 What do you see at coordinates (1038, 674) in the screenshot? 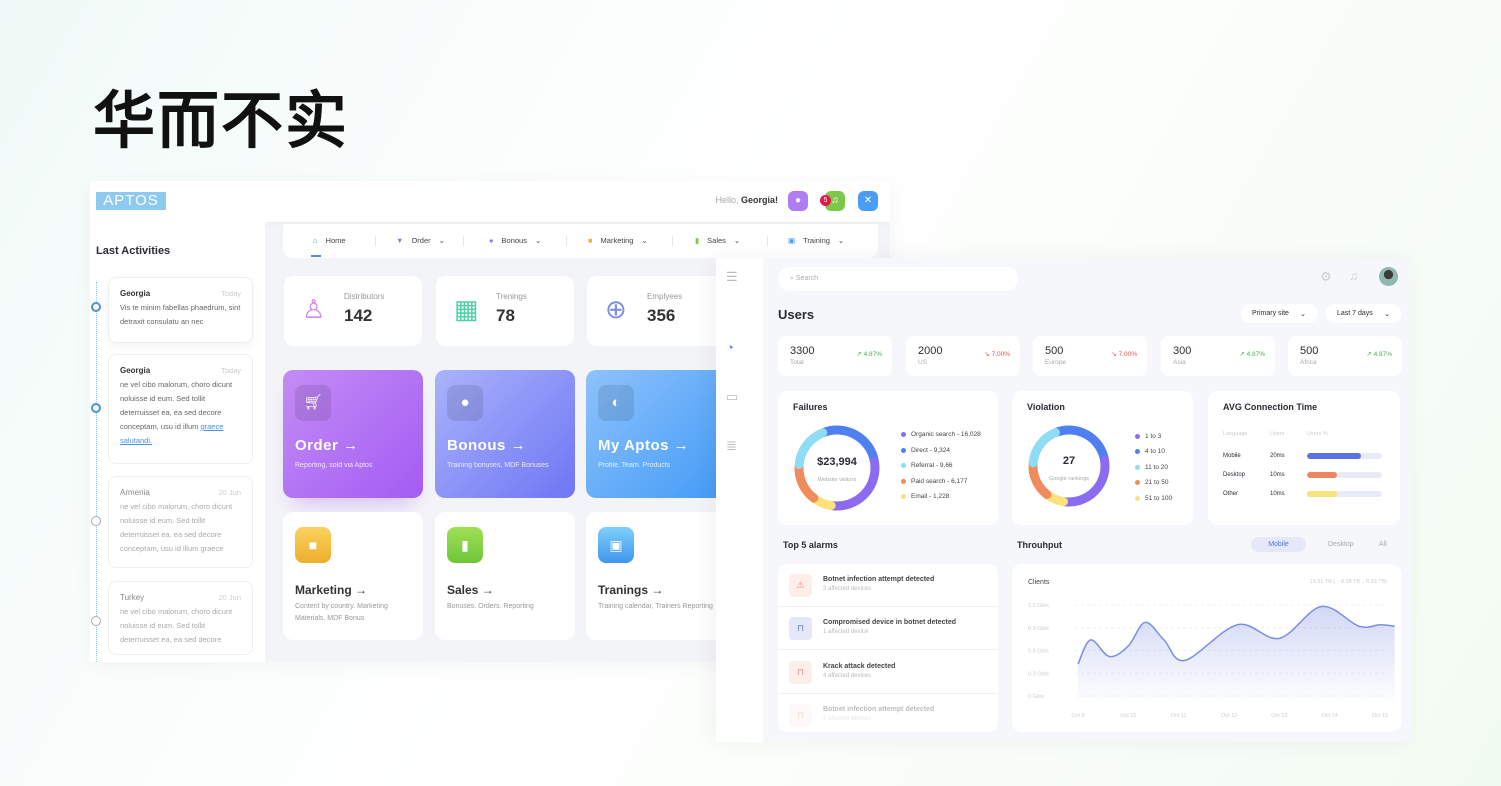
I see `y-tick-label: 0.3 Gb/s` at bounding box center [1038, 674].